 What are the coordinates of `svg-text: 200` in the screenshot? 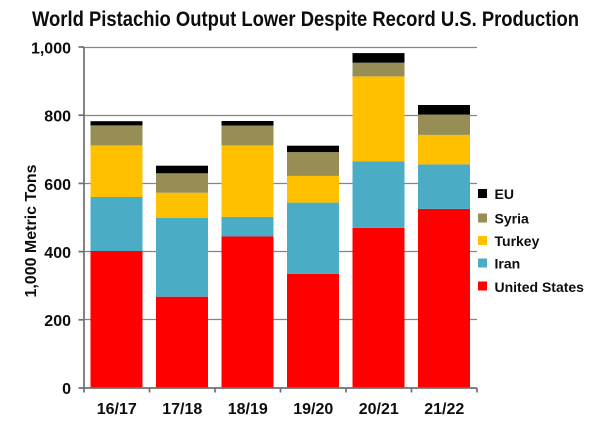 It's located at (57, 321).